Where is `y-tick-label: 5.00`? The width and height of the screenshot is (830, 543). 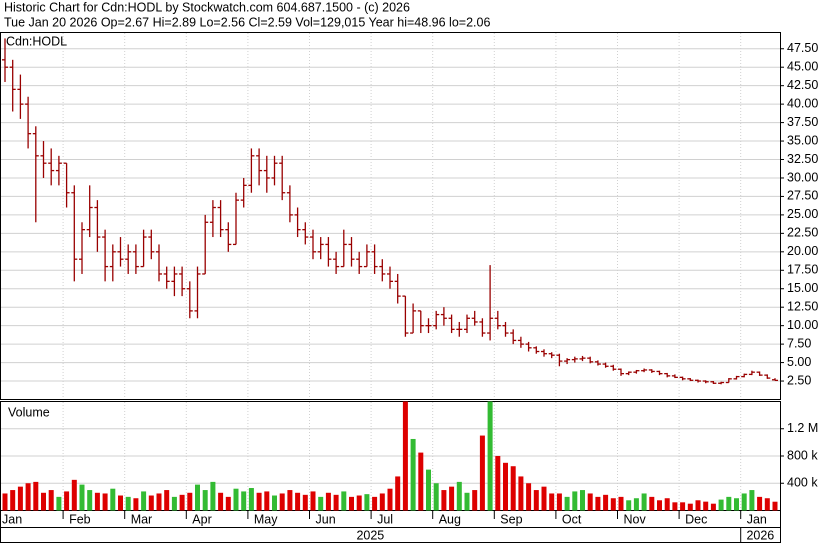 y-tick-label: 5.00 is located at coordinates (799, 362).